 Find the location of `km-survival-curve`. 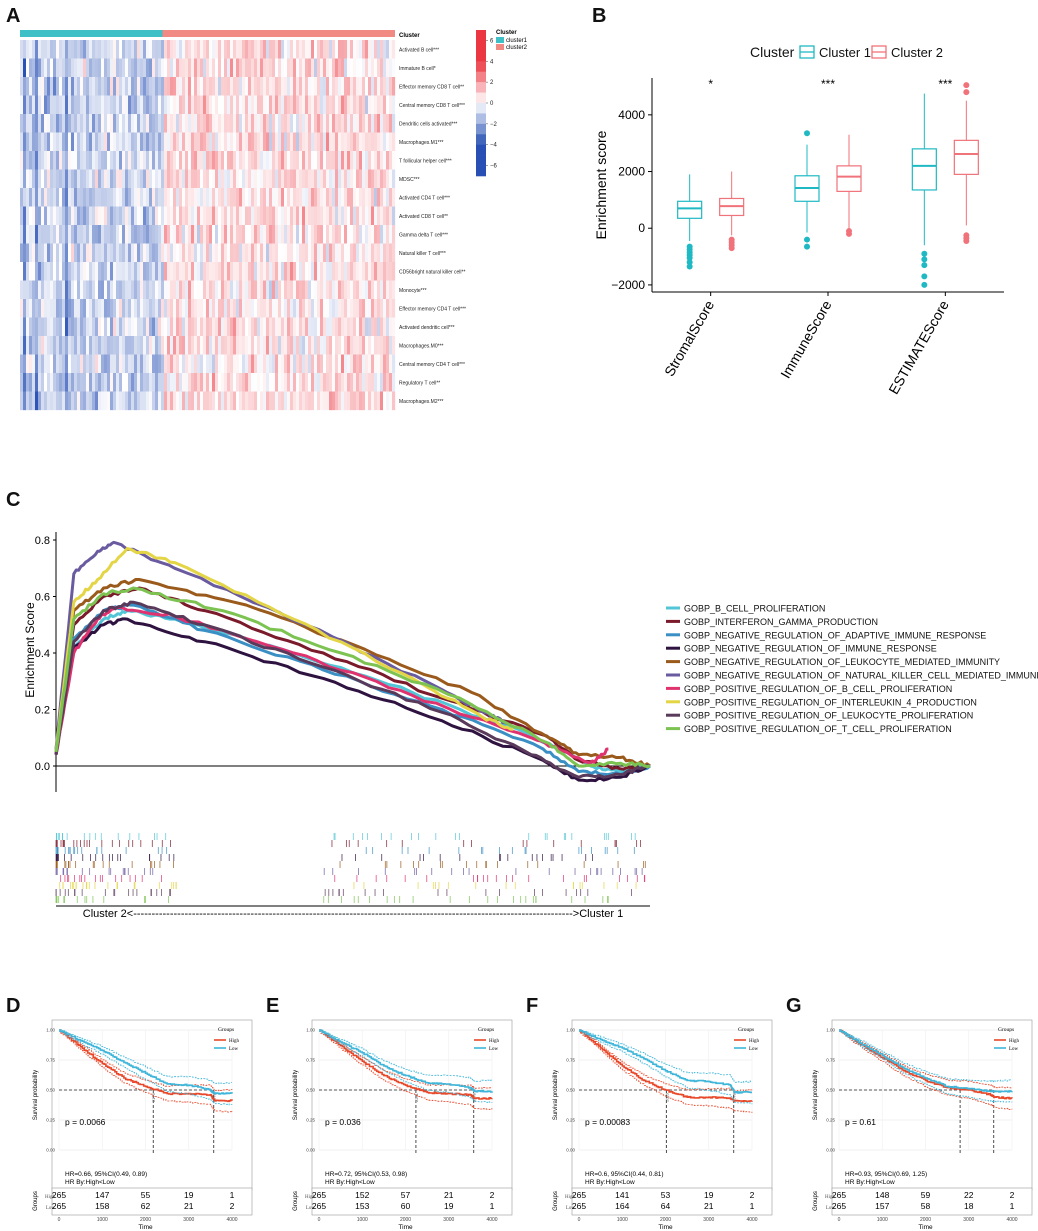

km-survival-curve is located at coordinates (146, 1066).